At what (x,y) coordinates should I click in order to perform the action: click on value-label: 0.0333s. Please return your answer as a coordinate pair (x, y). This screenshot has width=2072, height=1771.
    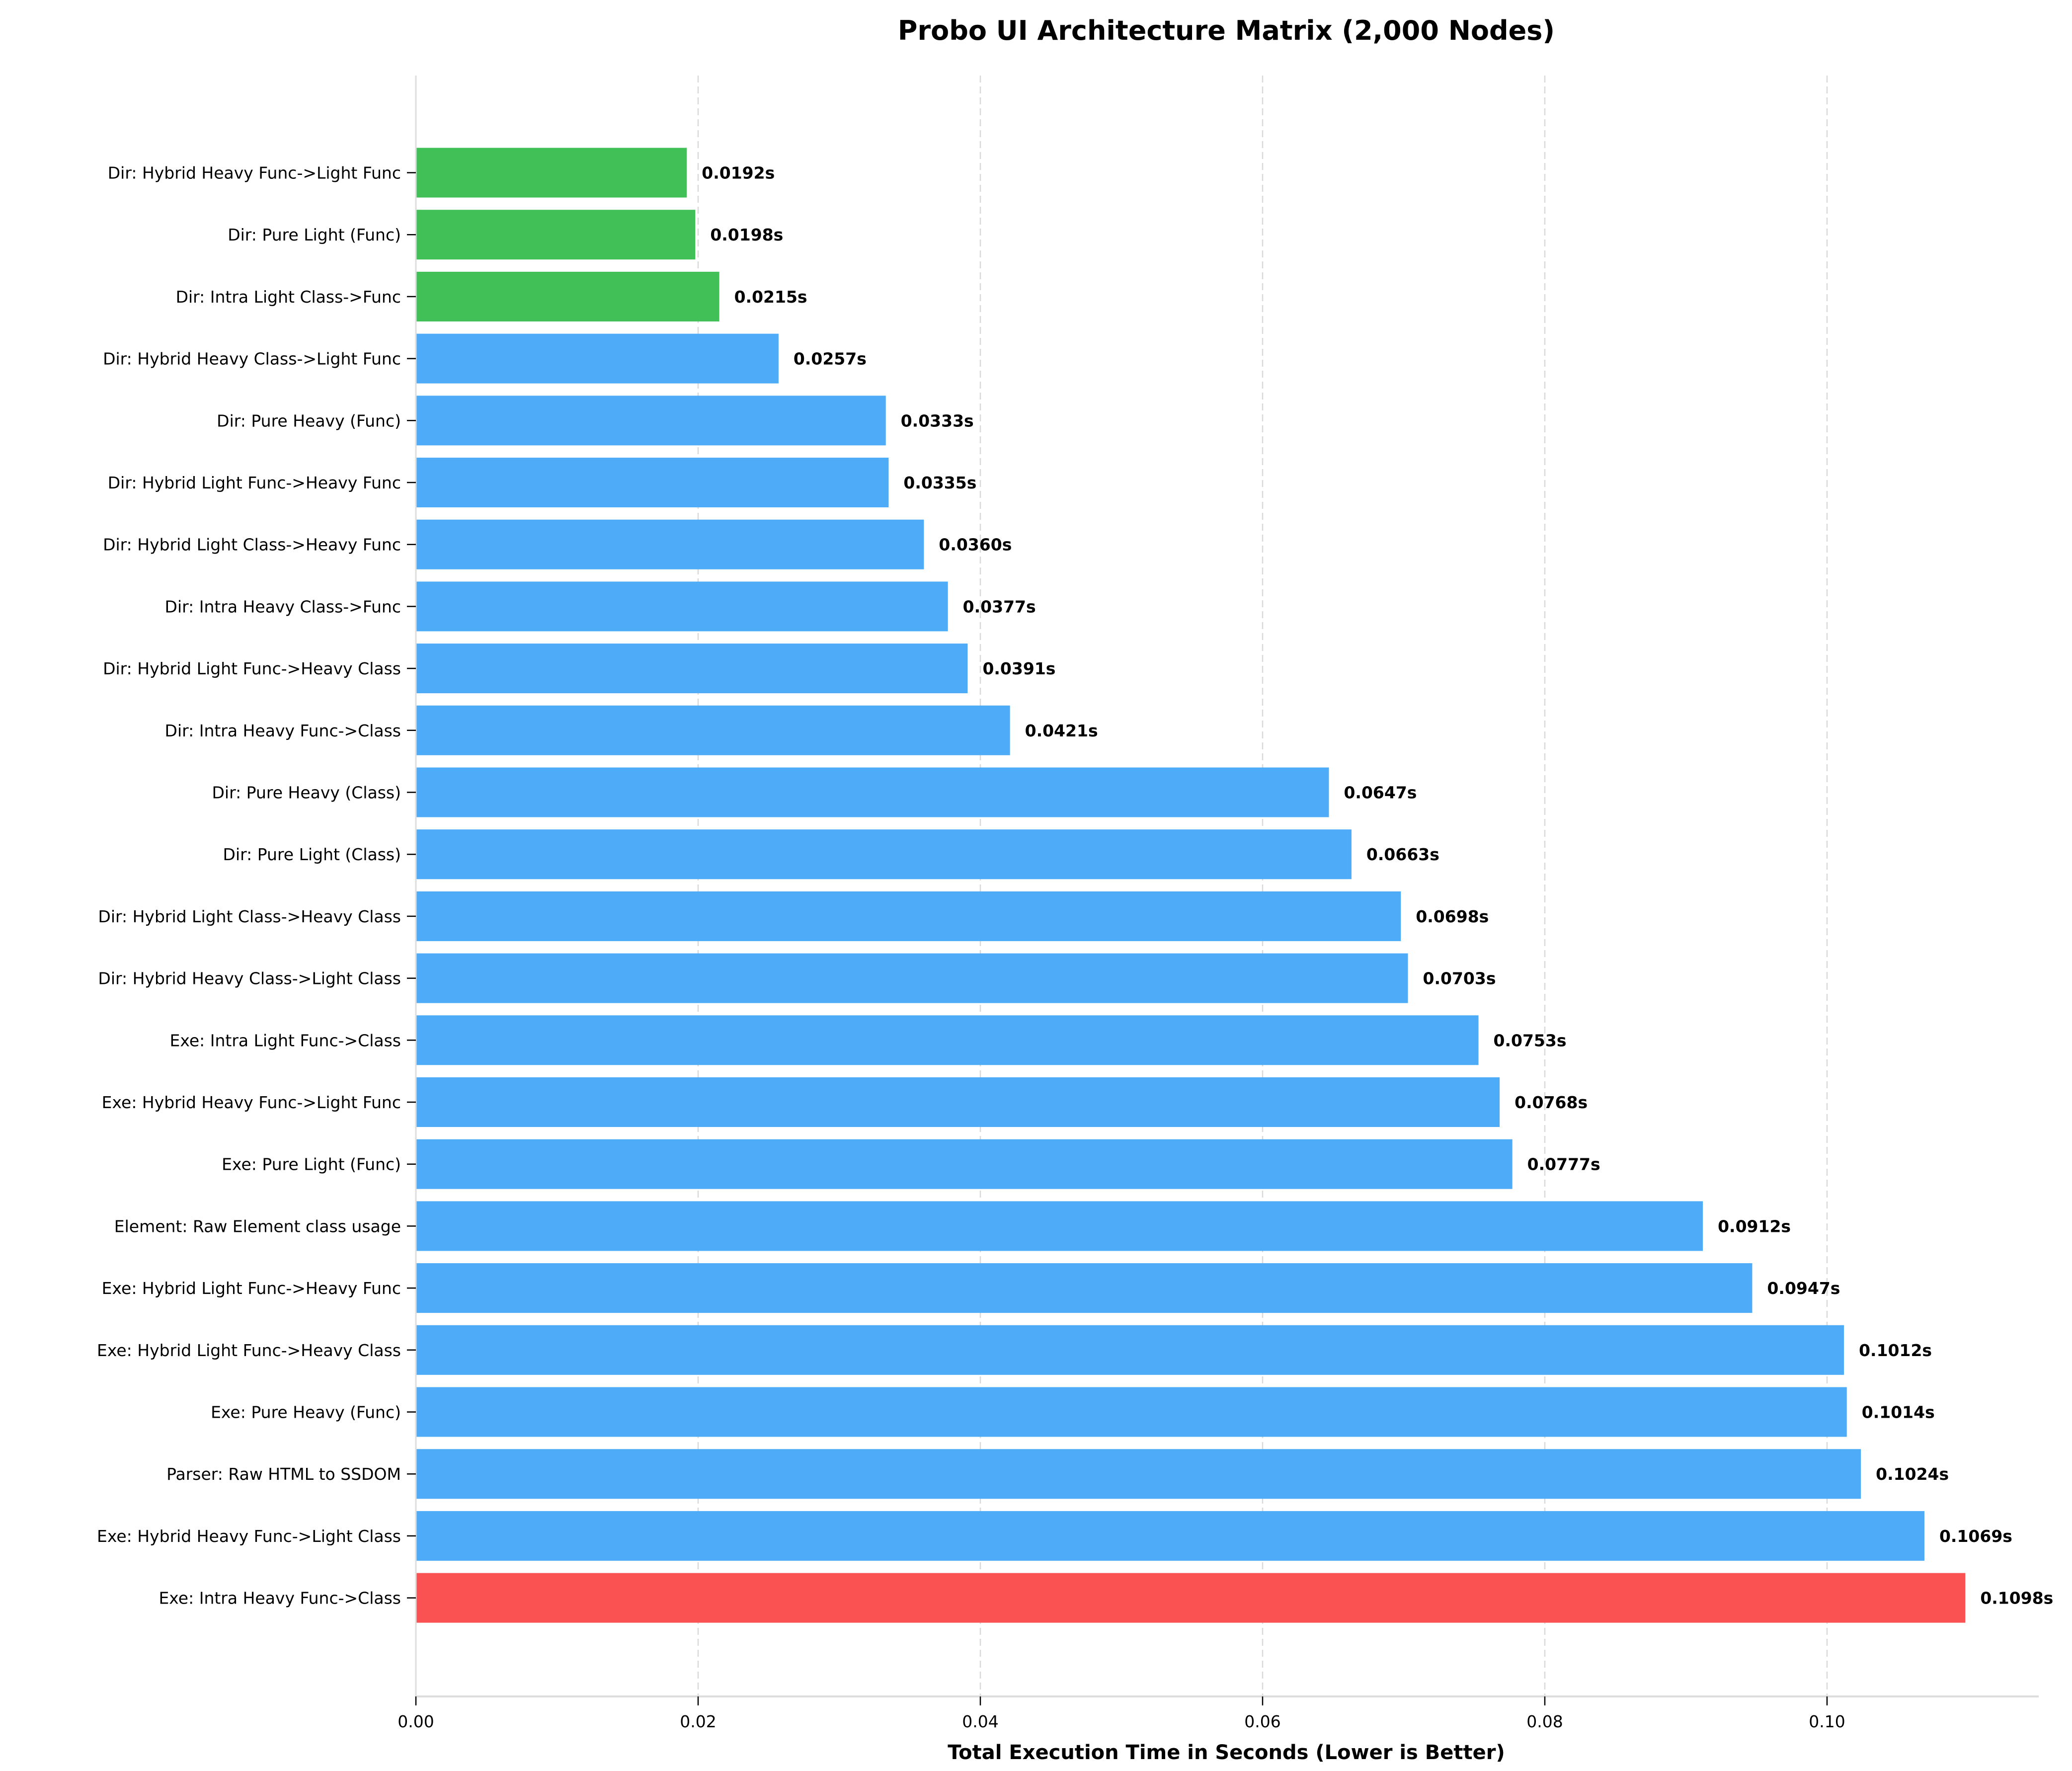
    Looking at the image, I should click on (937, 420).